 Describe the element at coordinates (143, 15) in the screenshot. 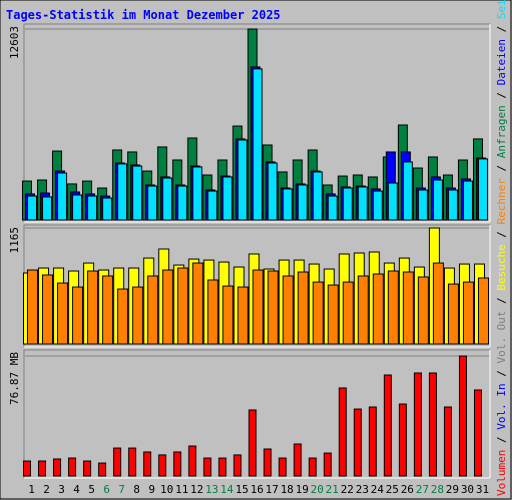

I see `chart-title: Tages-Statistik im Monat Dezember 2025` at that location.